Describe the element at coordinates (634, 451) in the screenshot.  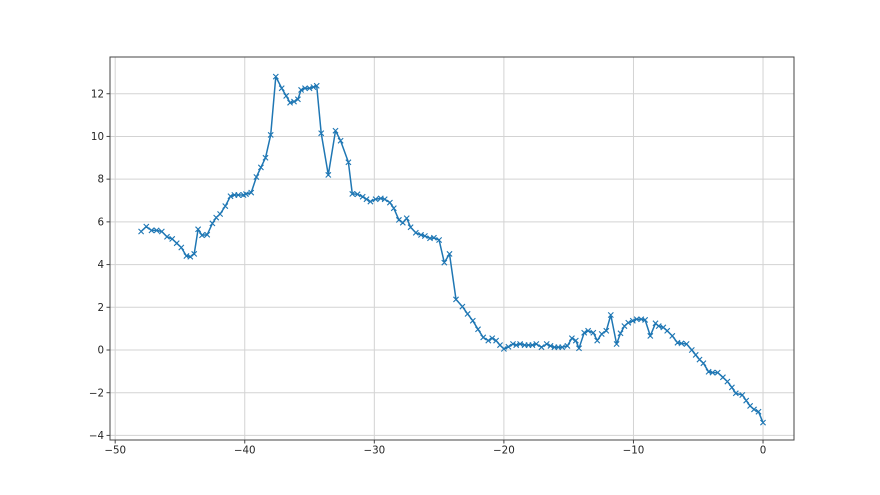
I see `x-tick-label: −10` at that location.